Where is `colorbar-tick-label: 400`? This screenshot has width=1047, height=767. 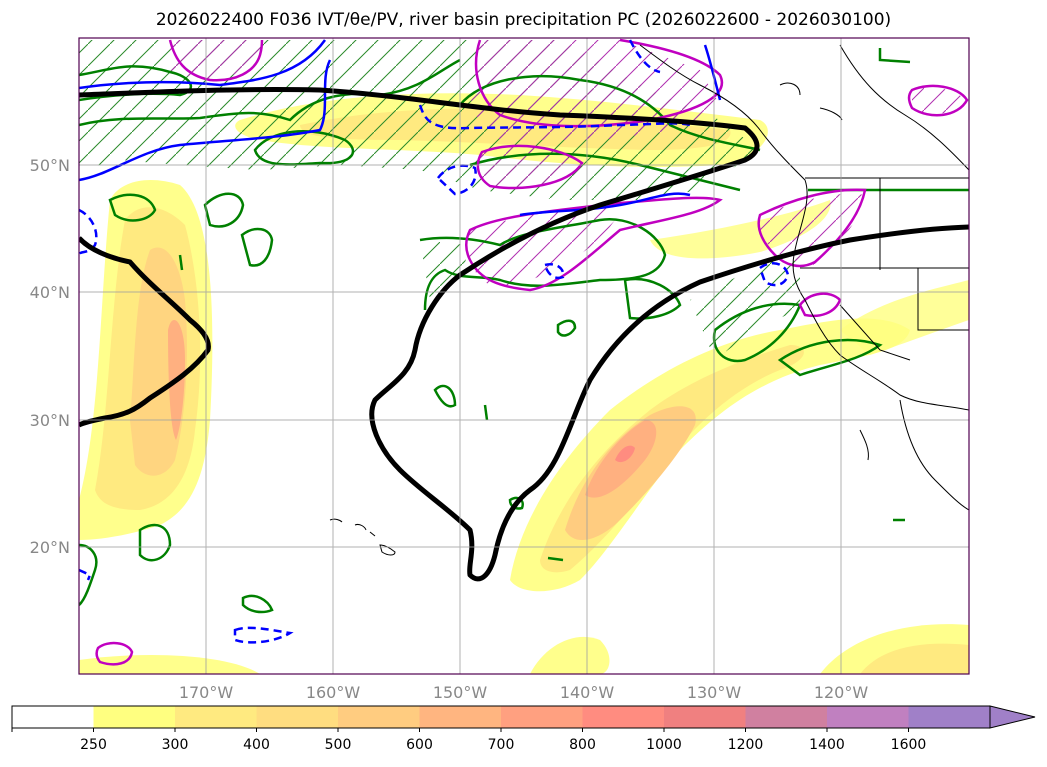
colorbar-tick-label: 400 is located at coordinates (256, 745).